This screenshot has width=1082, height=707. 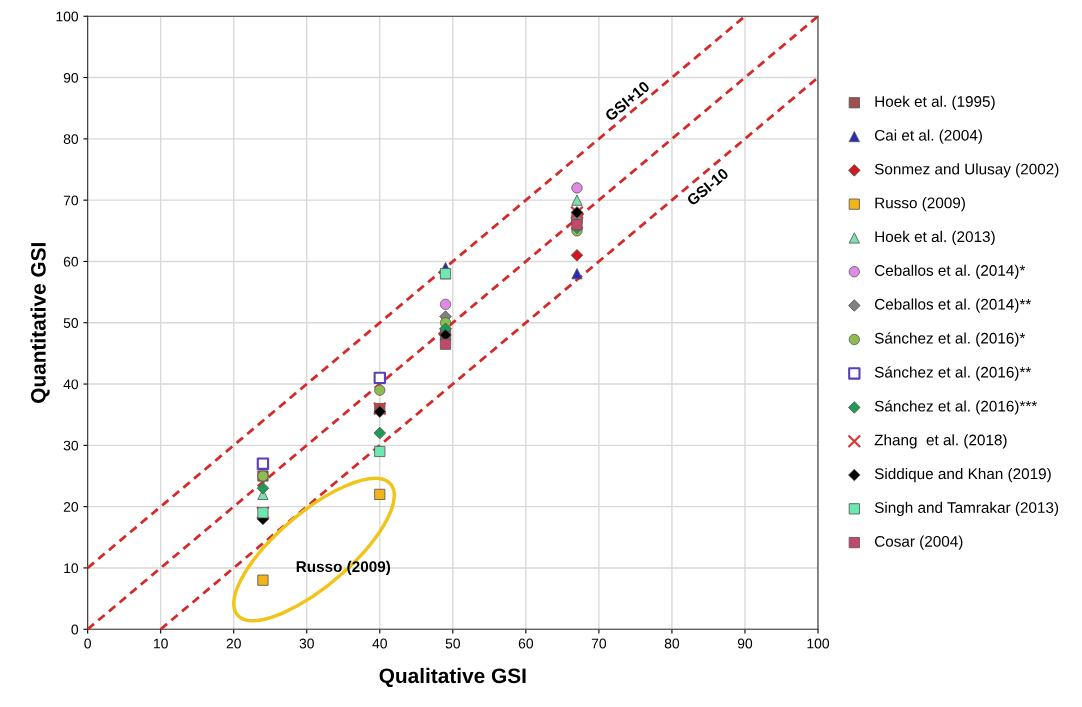 I want to click on y-tick-label: 80, so click(x=71, y=139).